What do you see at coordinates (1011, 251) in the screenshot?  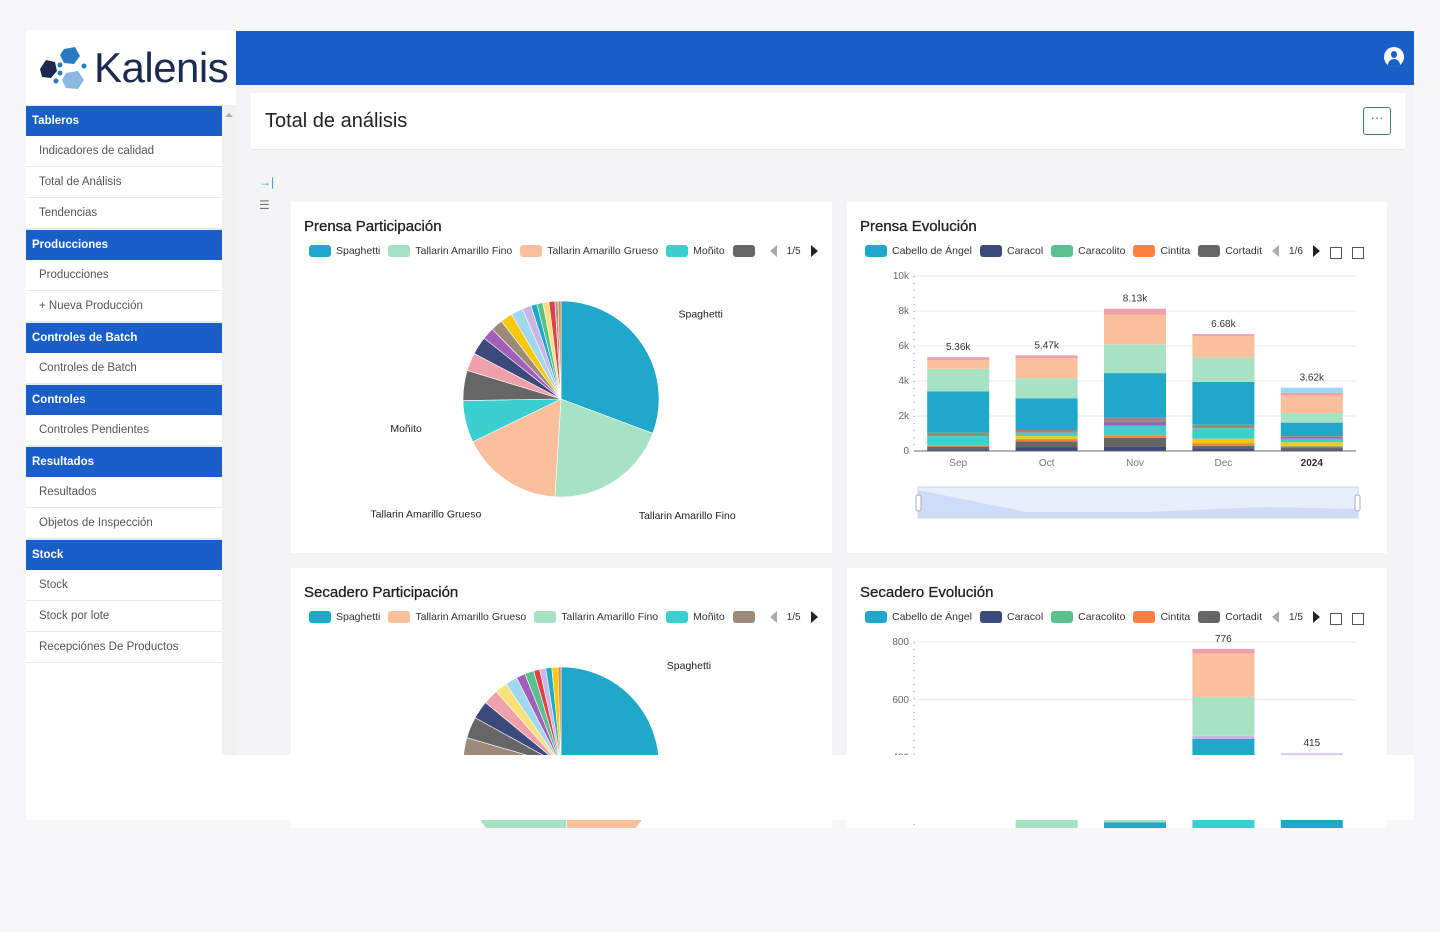 I see `legend-item: Caracol` at bounding box center [1011, 251].